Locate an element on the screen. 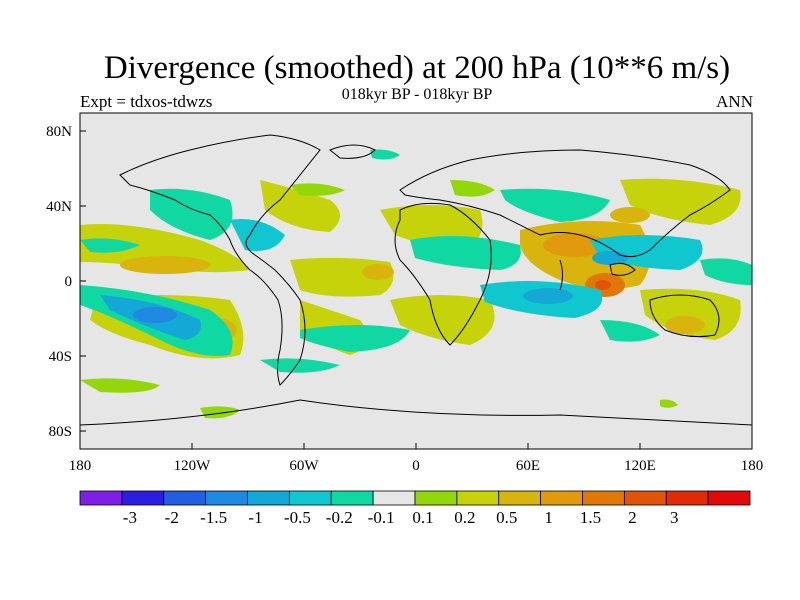 The width and height of the screenshot is (800, 600). colorbar-label: 2 is located at coordinates (632, 517).